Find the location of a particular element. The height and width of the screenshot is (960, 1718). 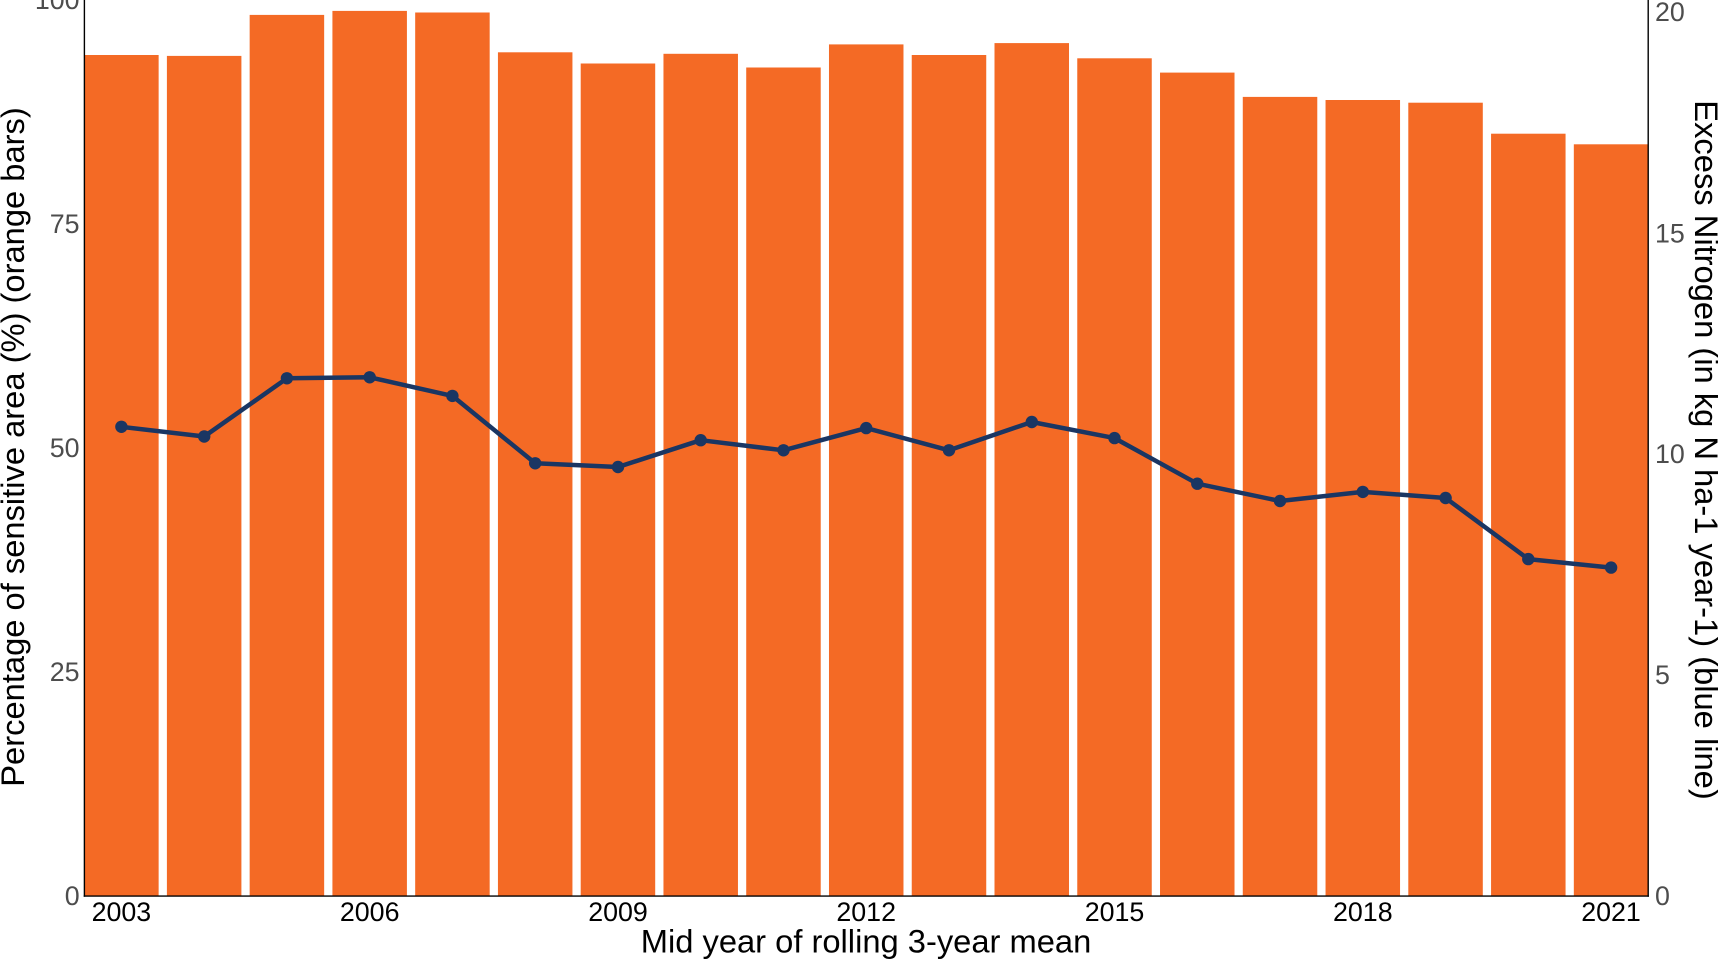

svg-text: 2009 is located at coordinates (618, 912).